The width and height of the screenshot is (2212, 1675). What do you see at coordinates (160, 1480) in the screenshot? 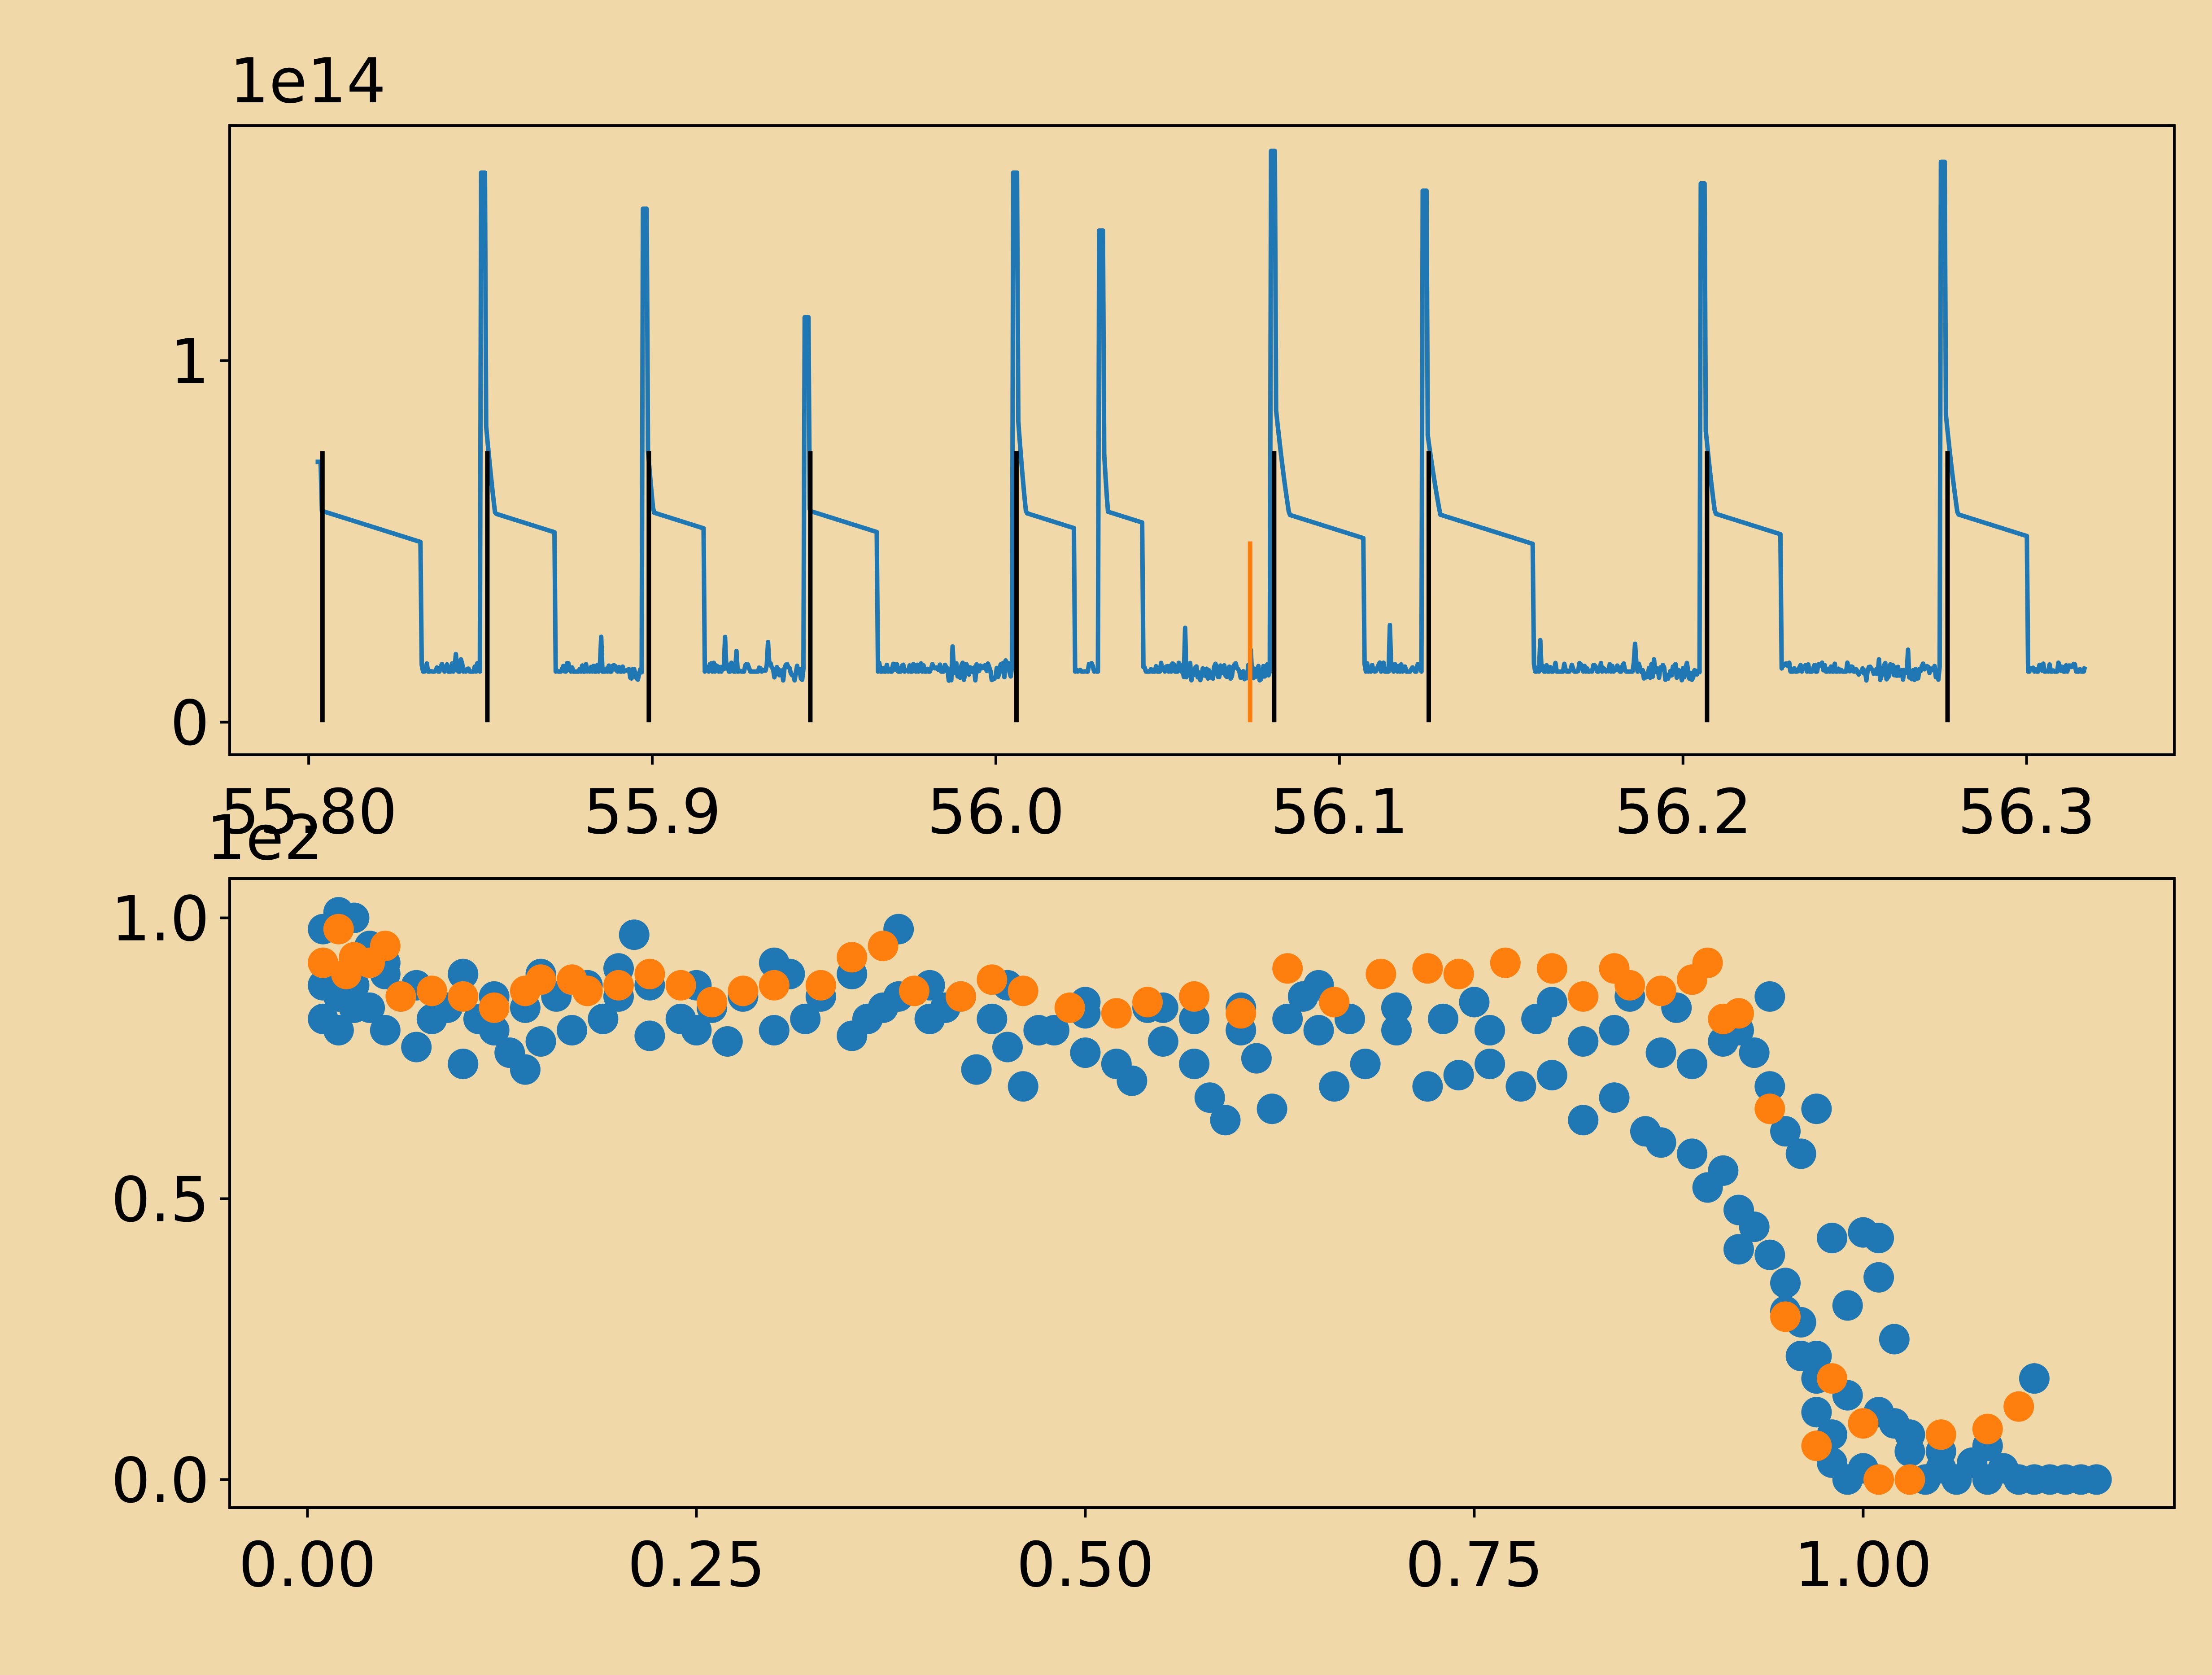
I see `bottom-y-tick-label: 0.0` at bounding box center [160, 1480].